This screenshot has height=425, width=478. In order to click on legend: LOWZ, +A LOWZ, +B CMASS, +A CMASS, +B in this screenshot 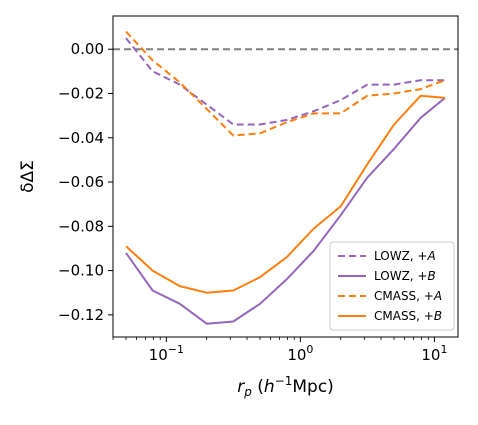, I will do `click(392, 286)`.